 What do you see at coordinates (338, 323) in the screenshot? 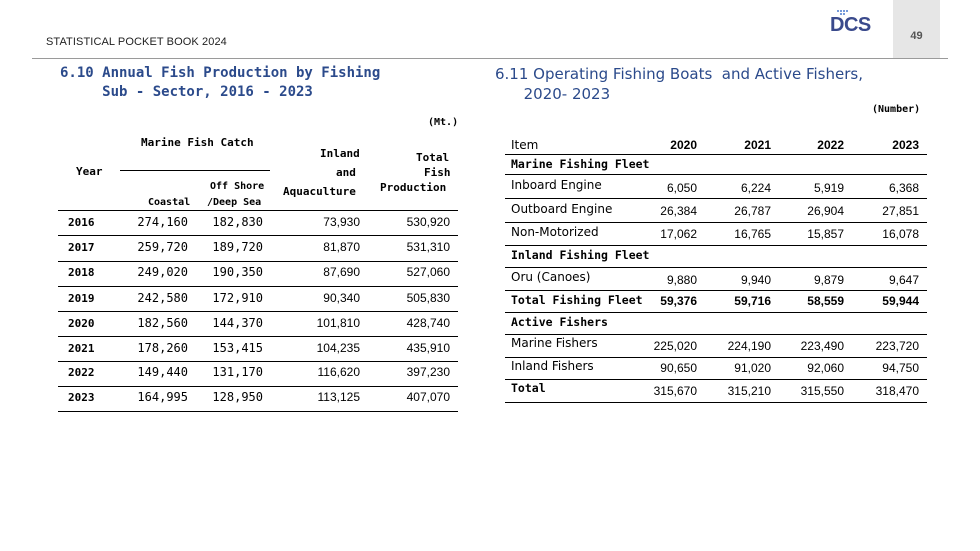
I see `inland-cell: 101,810` at bounding box center [338, 323].